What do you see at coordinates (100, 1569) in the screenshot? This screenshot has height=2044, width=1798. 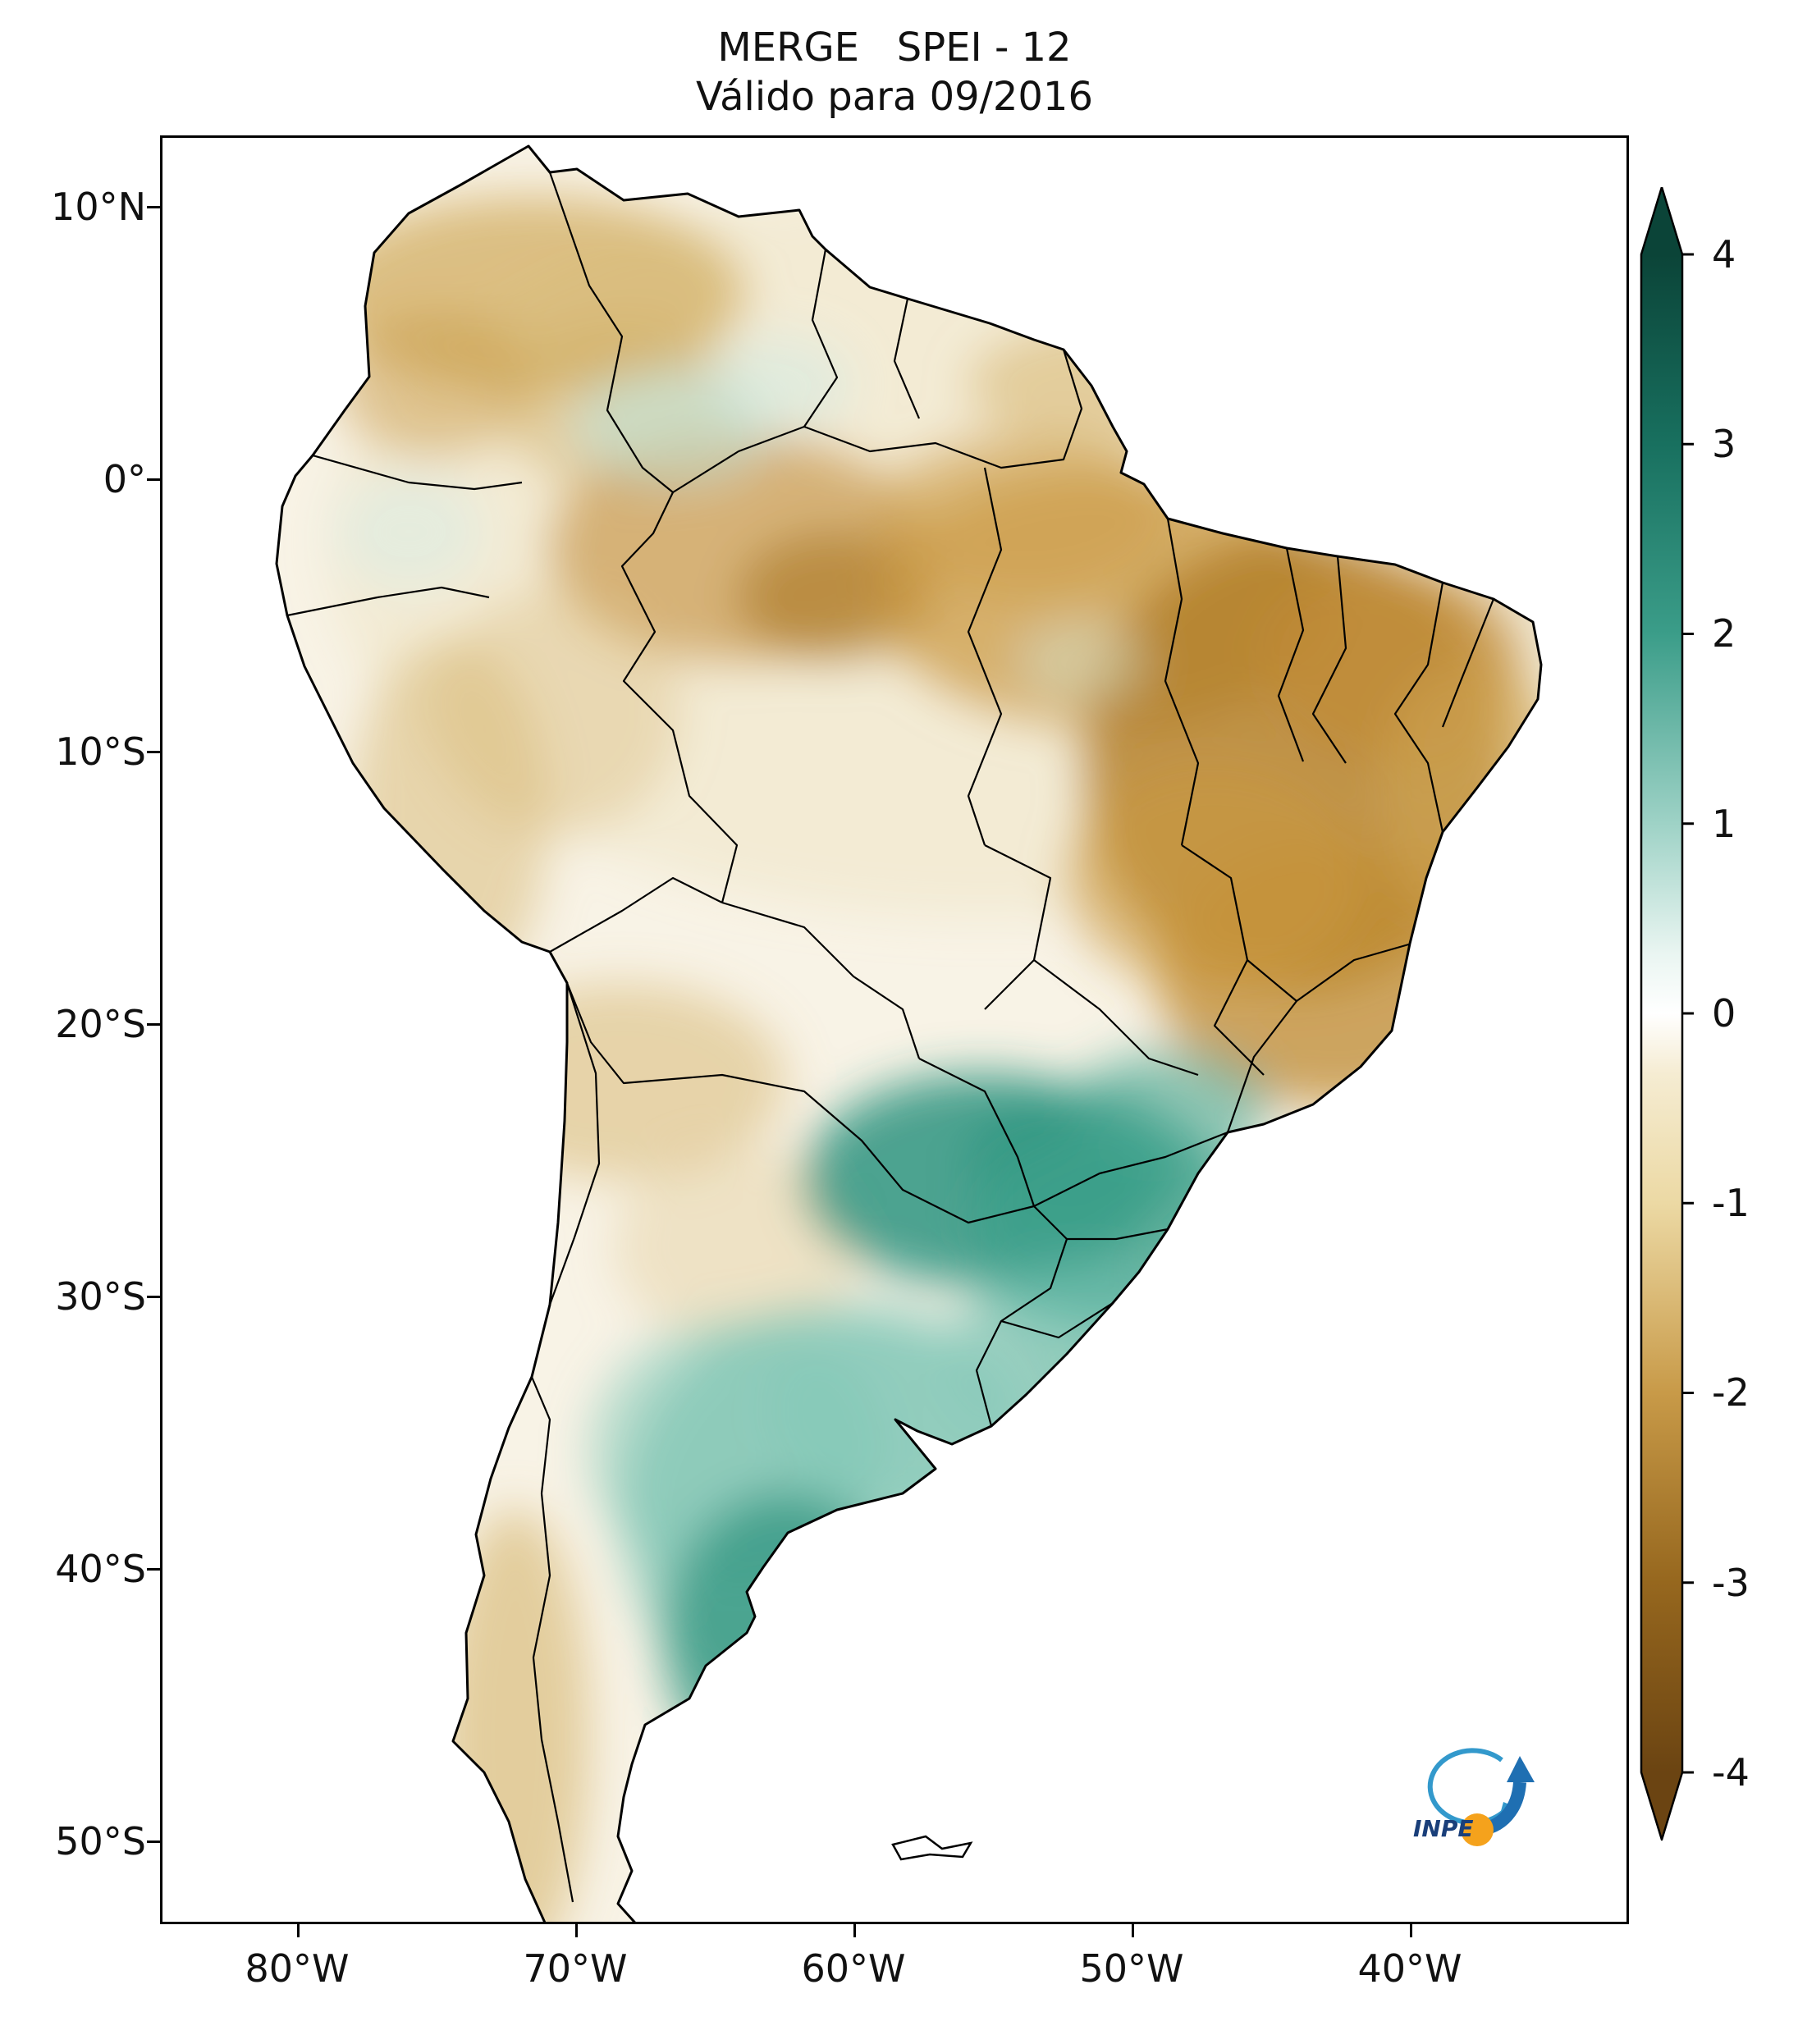 I see `y-axis-label-40s: 40°S` at bounding box center [100, 1569].